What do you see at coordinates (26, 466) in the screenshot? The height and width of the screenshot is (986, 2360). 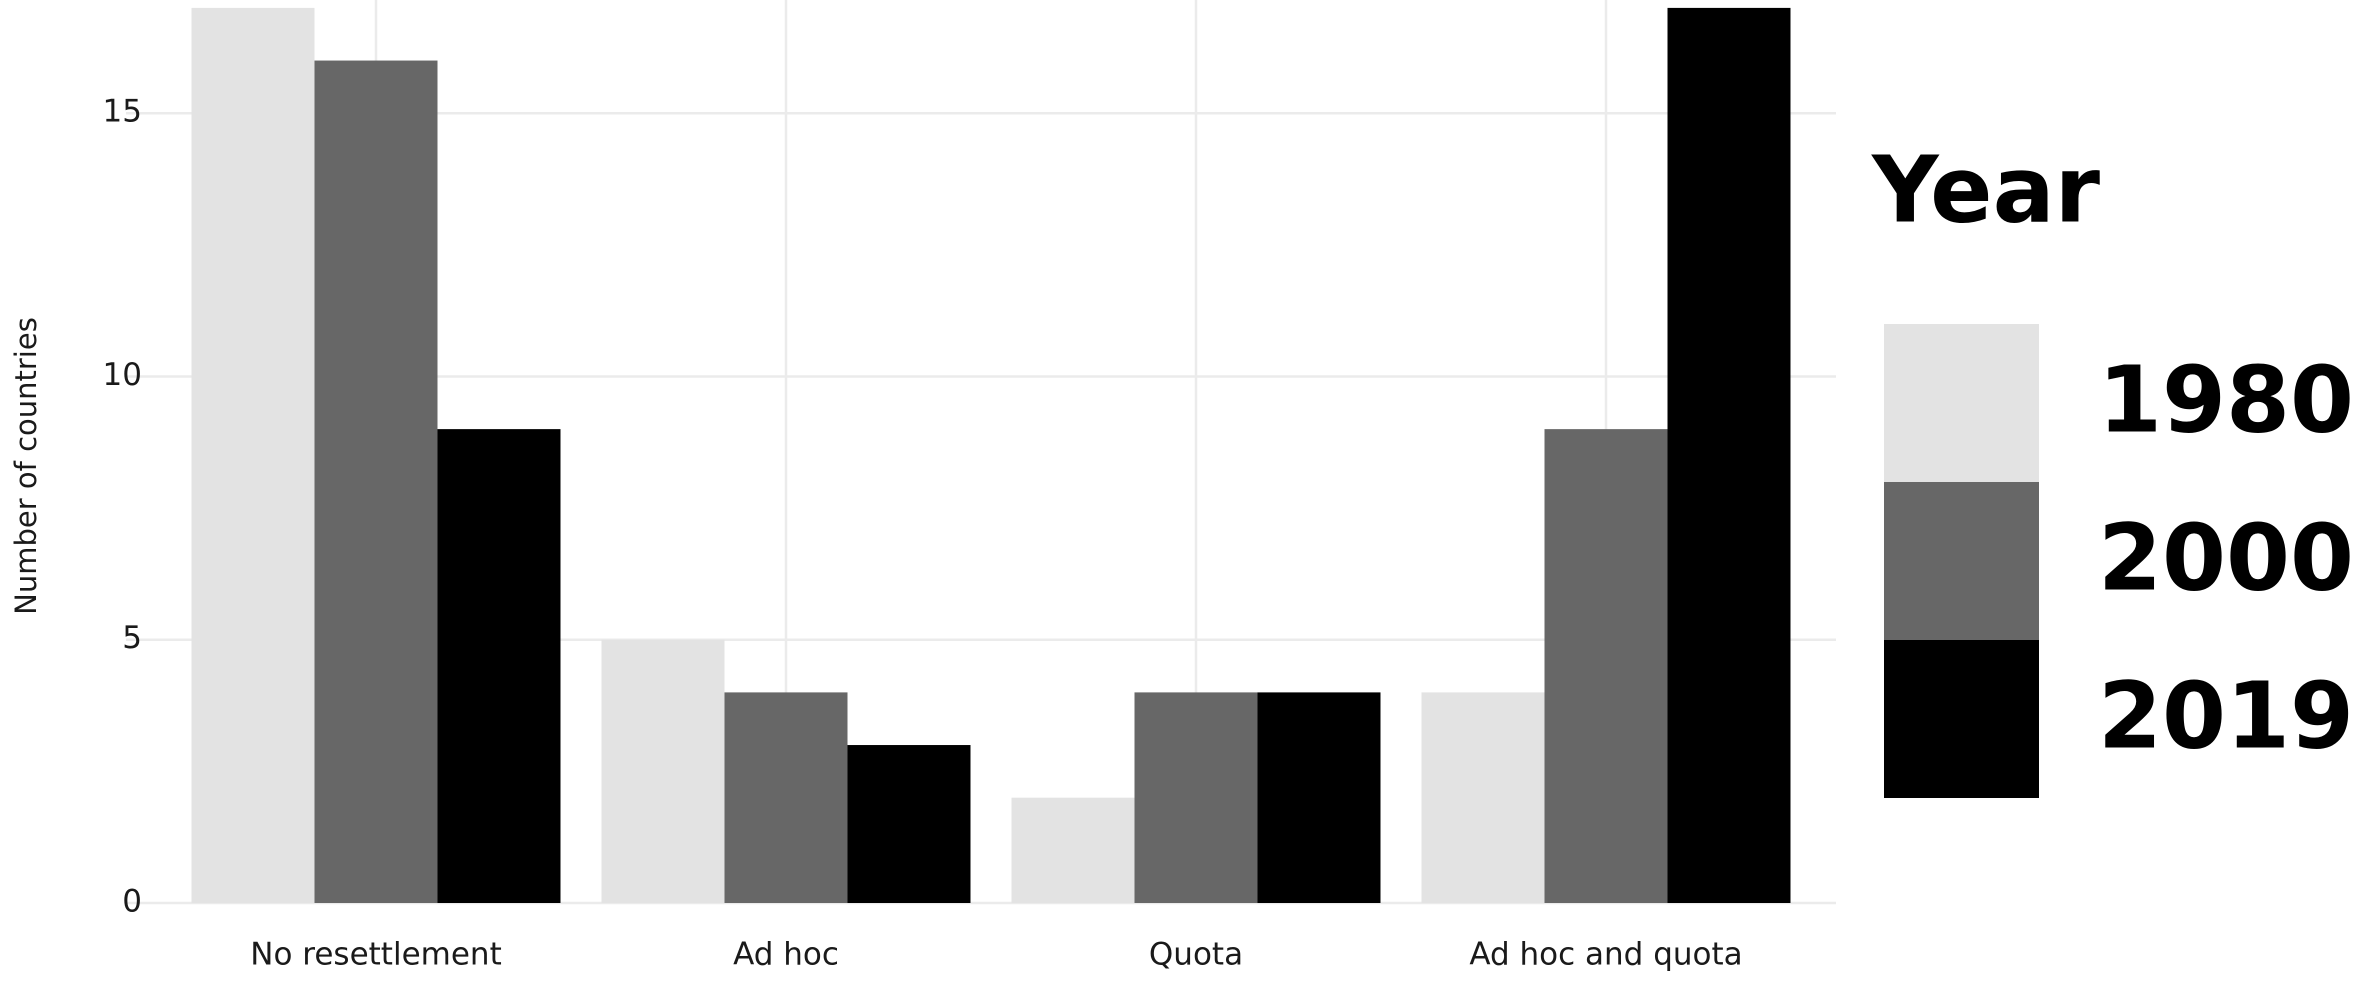 I see `y-axis-title: Number of countries` at bounding box center [26, 466].